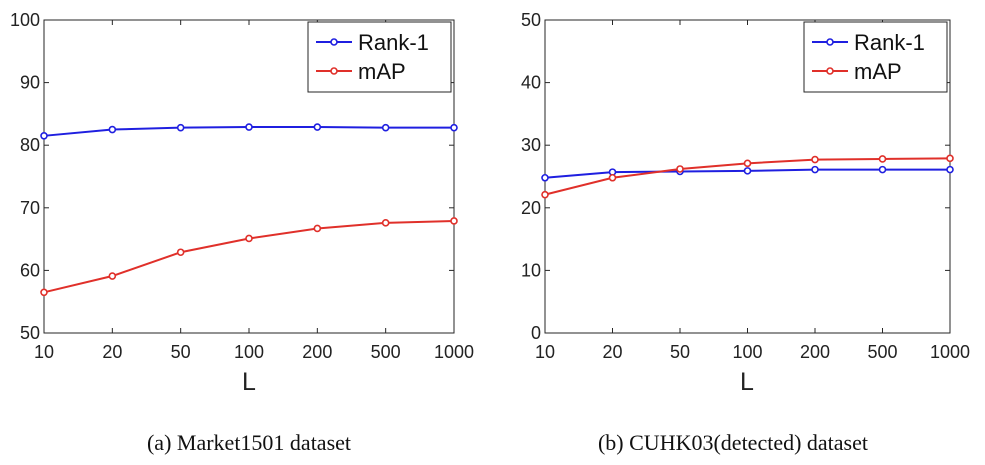 The image size is (985, 465). Describe the element at coordinates (531, 270) in the screenshot. I see `y-tick-label: 10` at that location.